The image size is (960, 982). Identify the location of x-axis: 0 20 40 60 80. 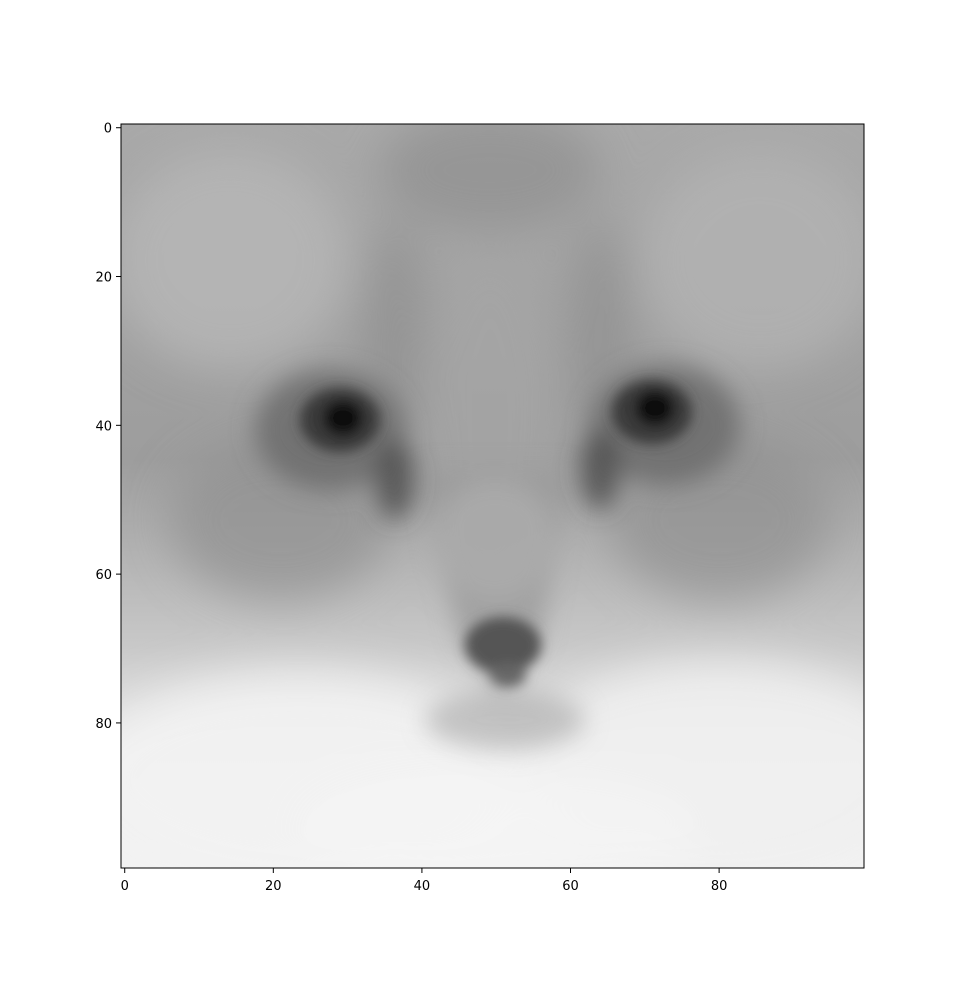
(424, 881).